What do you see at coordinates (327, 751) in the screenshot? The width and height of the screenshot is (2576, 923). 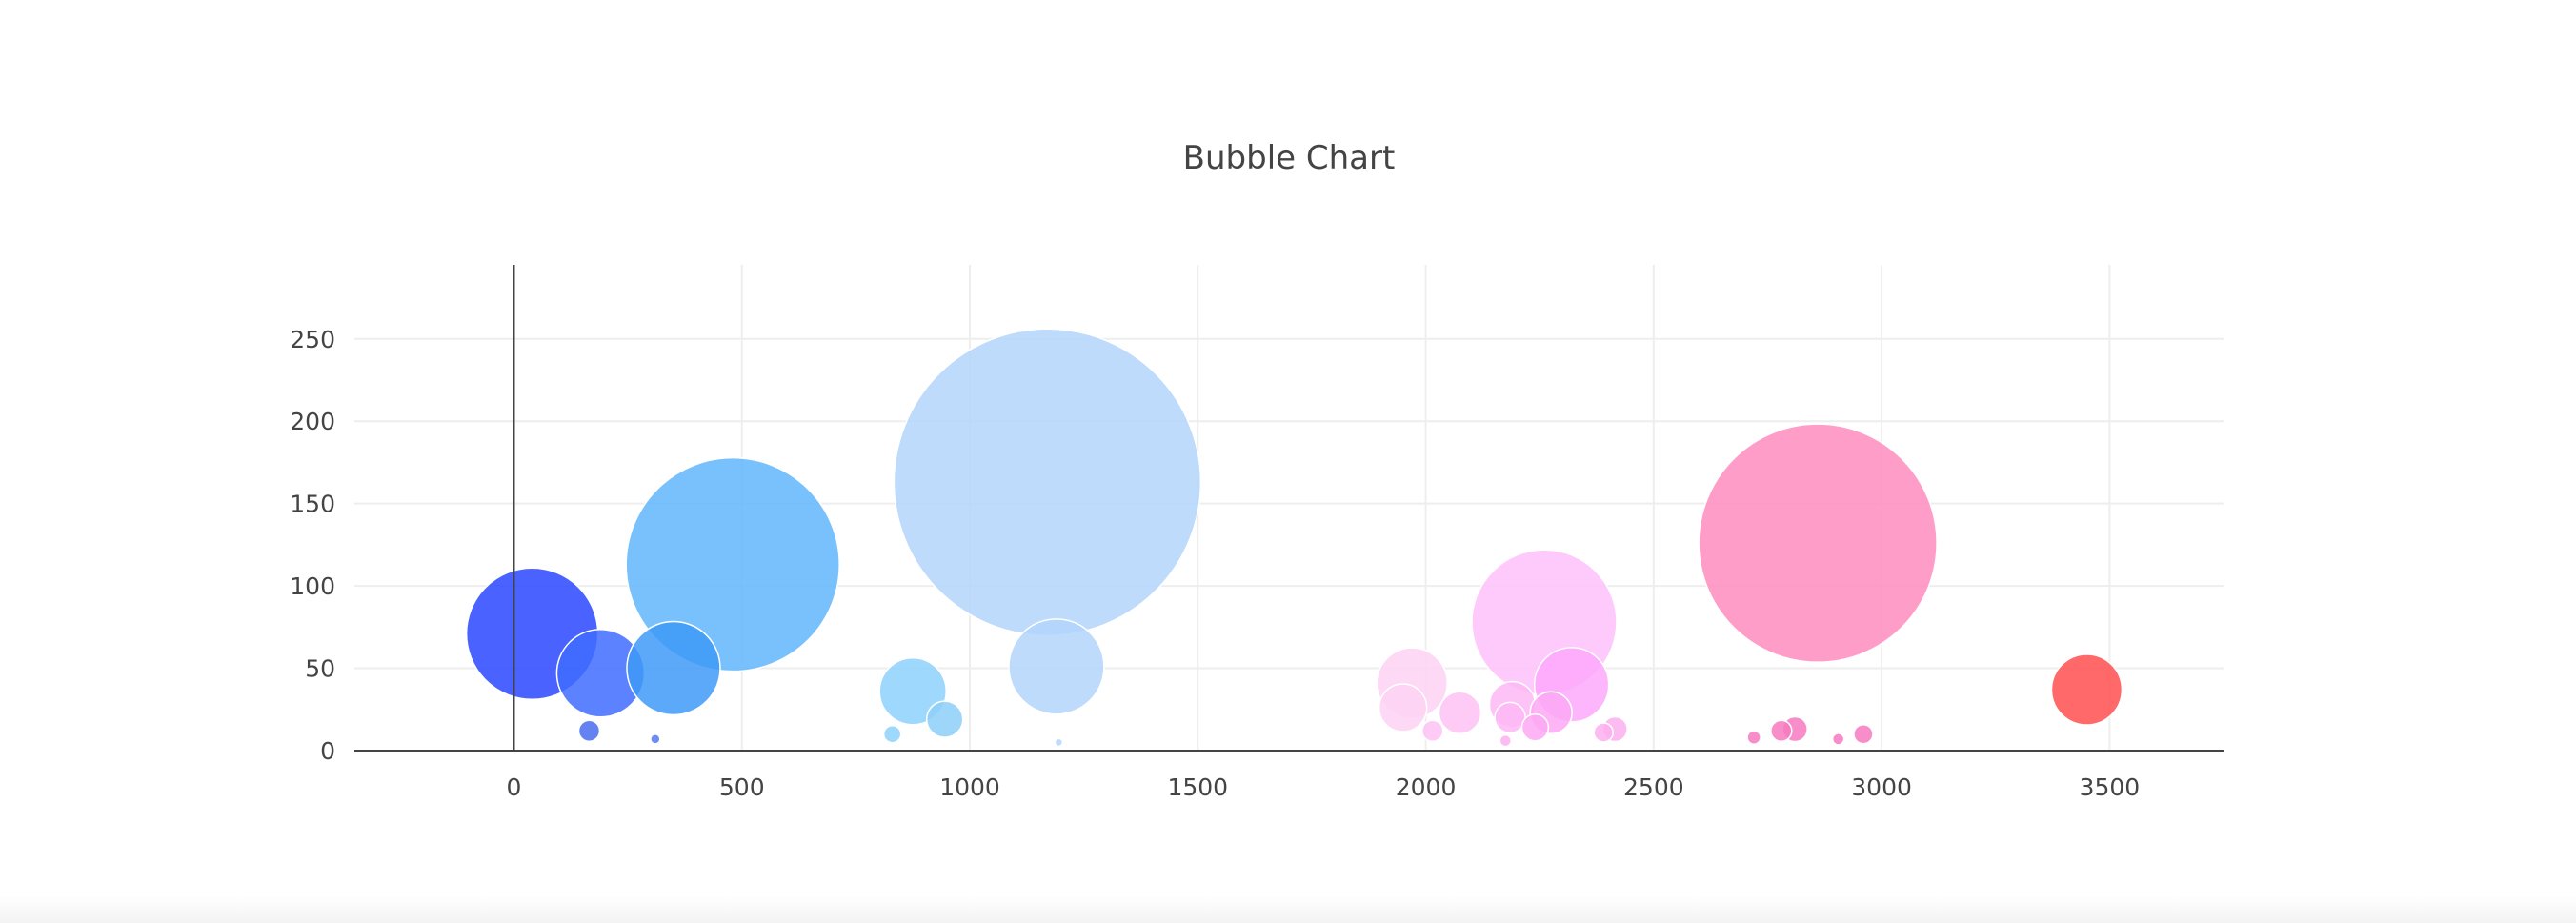 I see `y-tick-label: 0` at bounding box center [327, 751].